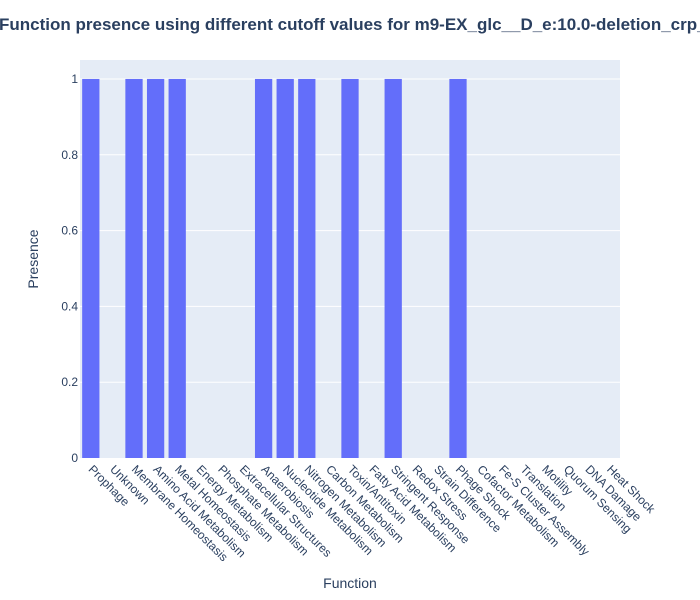 This screenshot has height=600, width=700. I want to click on y-tick-label: 0.2, so click(69, 382).